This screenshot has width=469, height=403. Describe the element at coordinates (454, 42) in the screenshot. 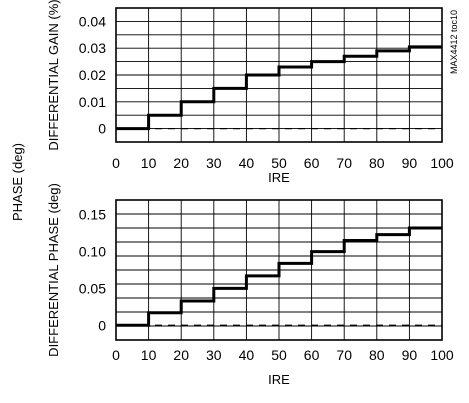

I see `figure-code: MAX4412 toc10` at that location.